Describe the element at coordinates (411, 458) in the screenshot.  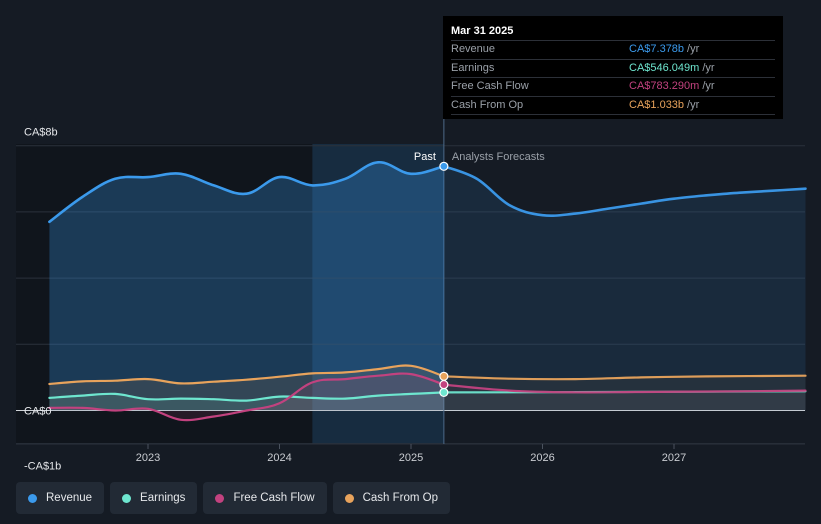
I see `x-tick-label: 2025` at that location.